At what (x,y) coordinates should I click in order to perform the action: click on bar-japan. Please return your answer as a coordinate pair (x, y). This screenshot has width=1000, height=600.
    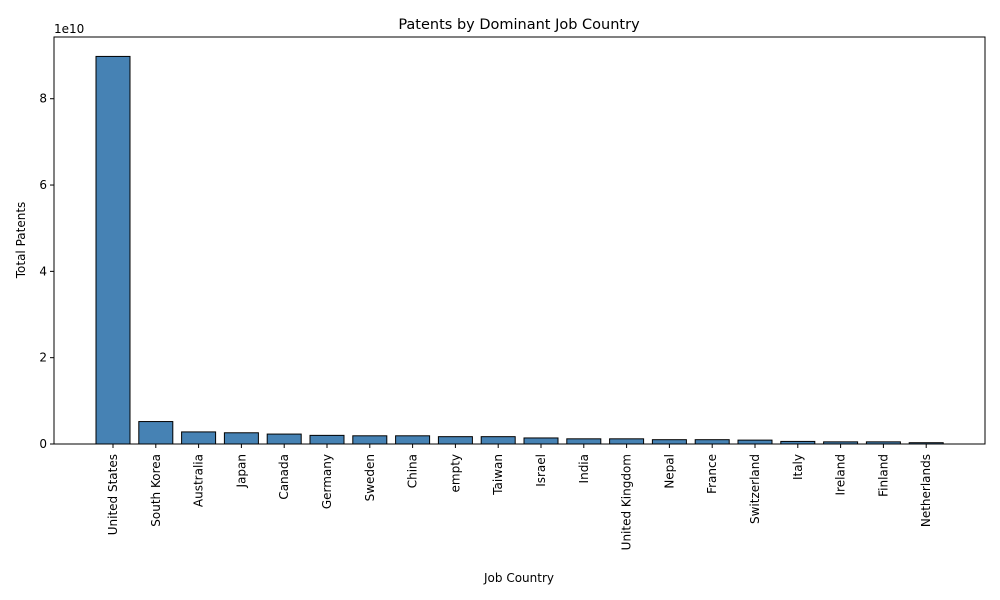
    Looking at the image, I should click on (241, 438).